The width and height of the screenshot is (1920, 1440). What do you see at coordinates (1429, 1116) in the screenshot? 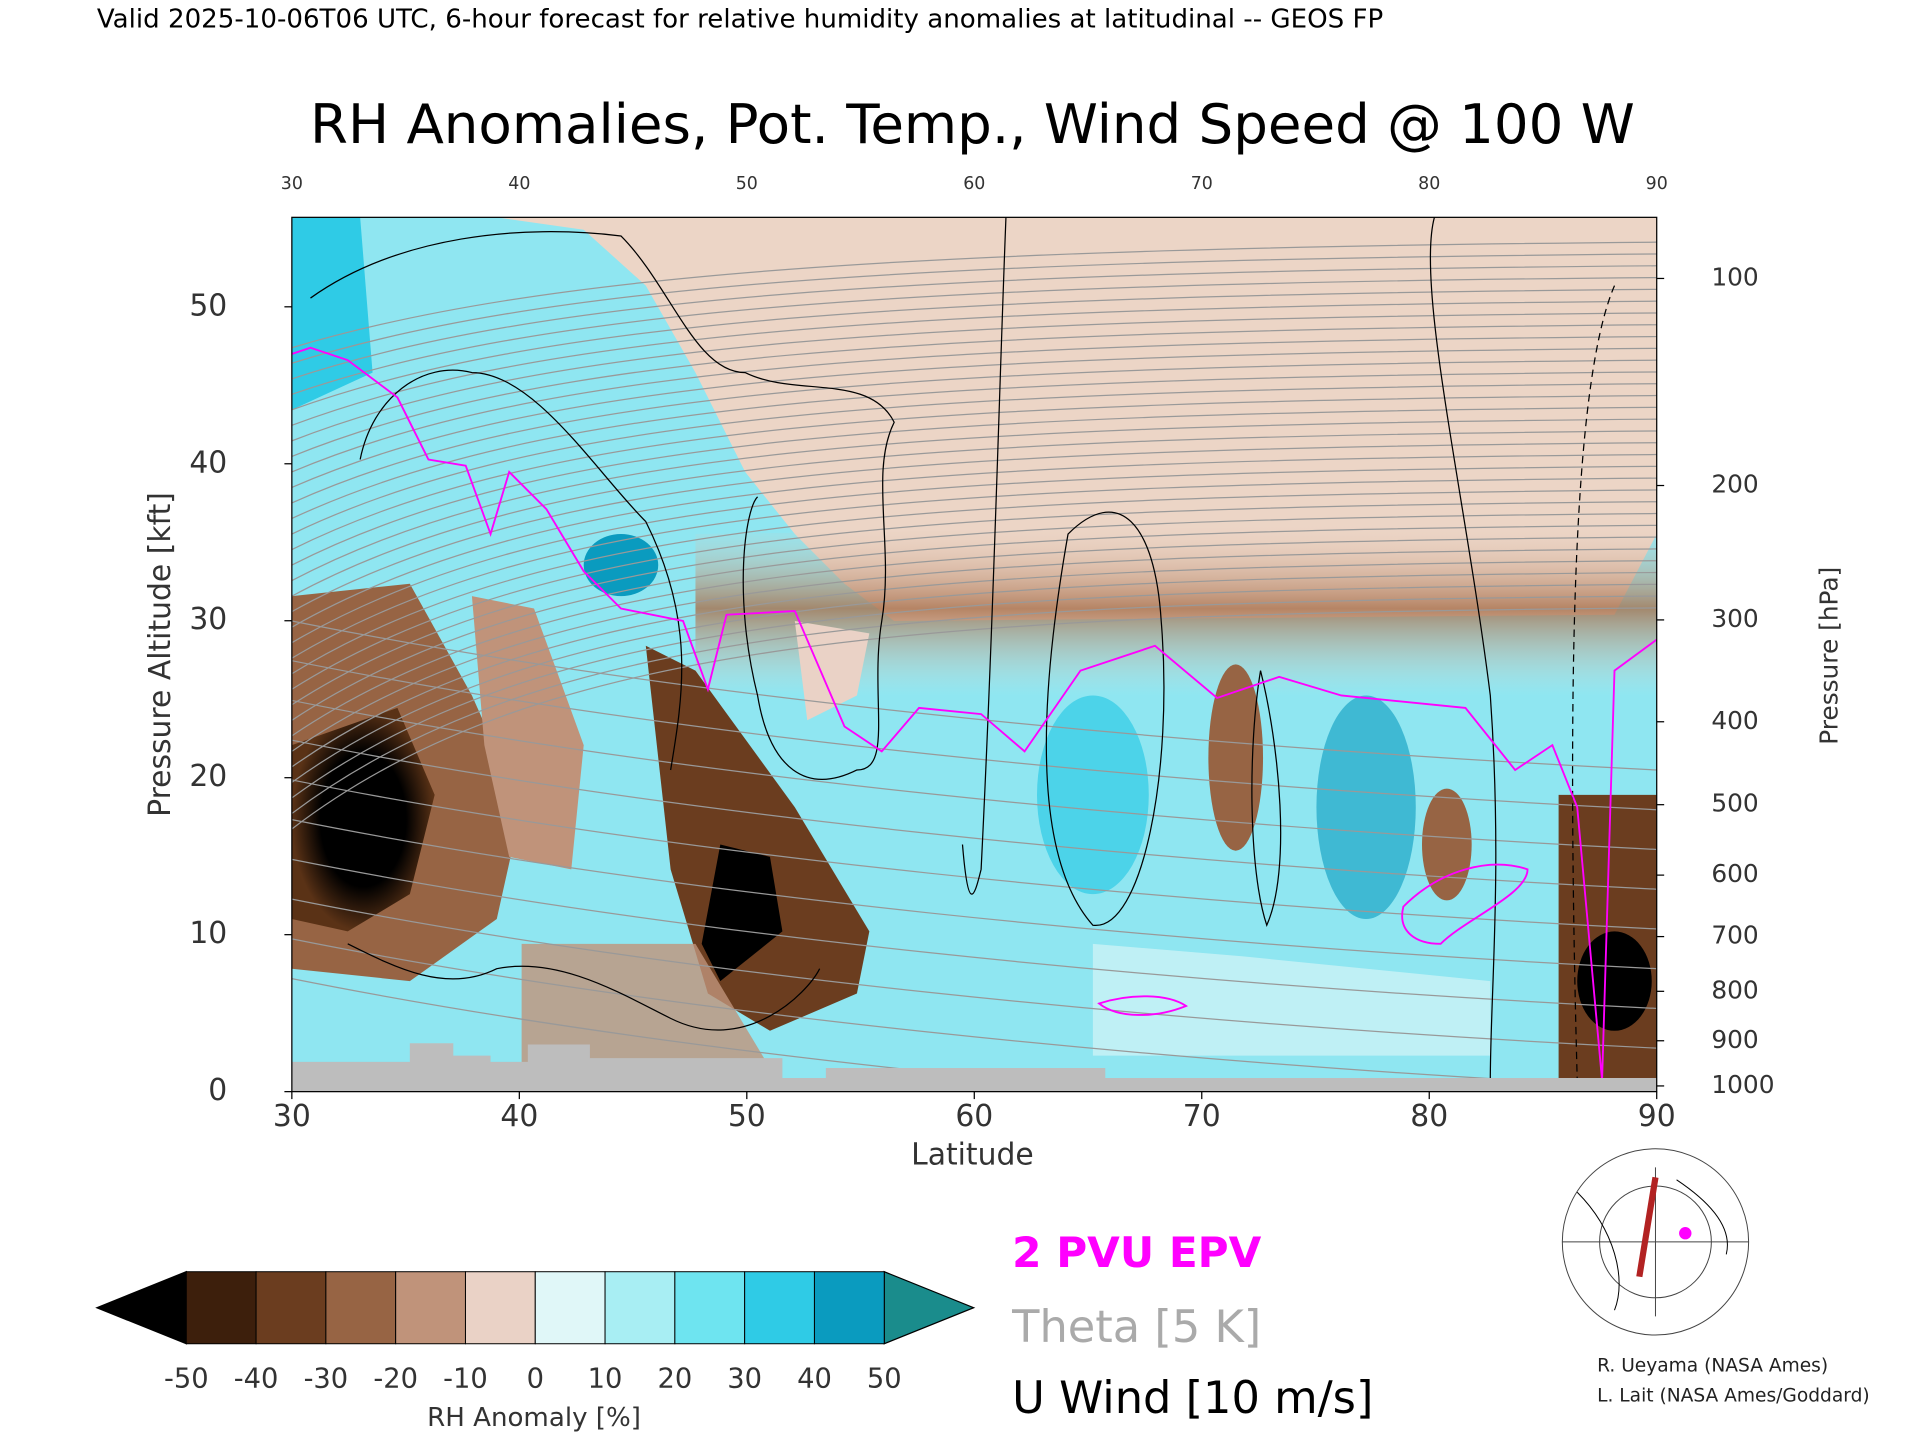
I see `x-tick-label: 80` at bounding box center [1429, 1116].